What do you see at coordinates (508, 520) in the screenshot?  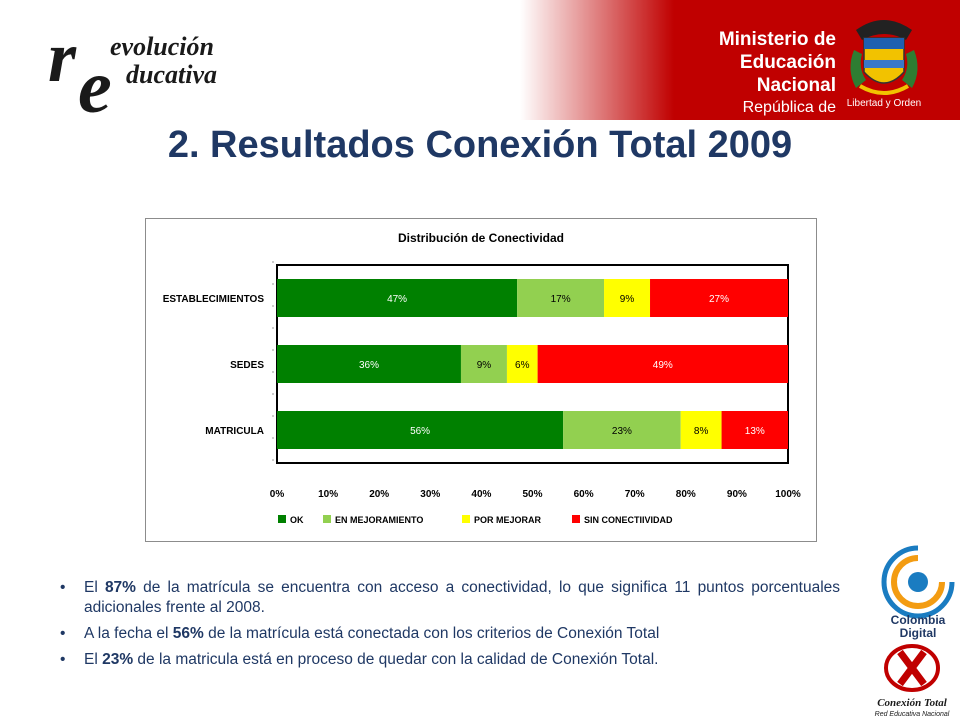 I see `legend-label: POR MEJORAR` at bounding box center [508, 520].